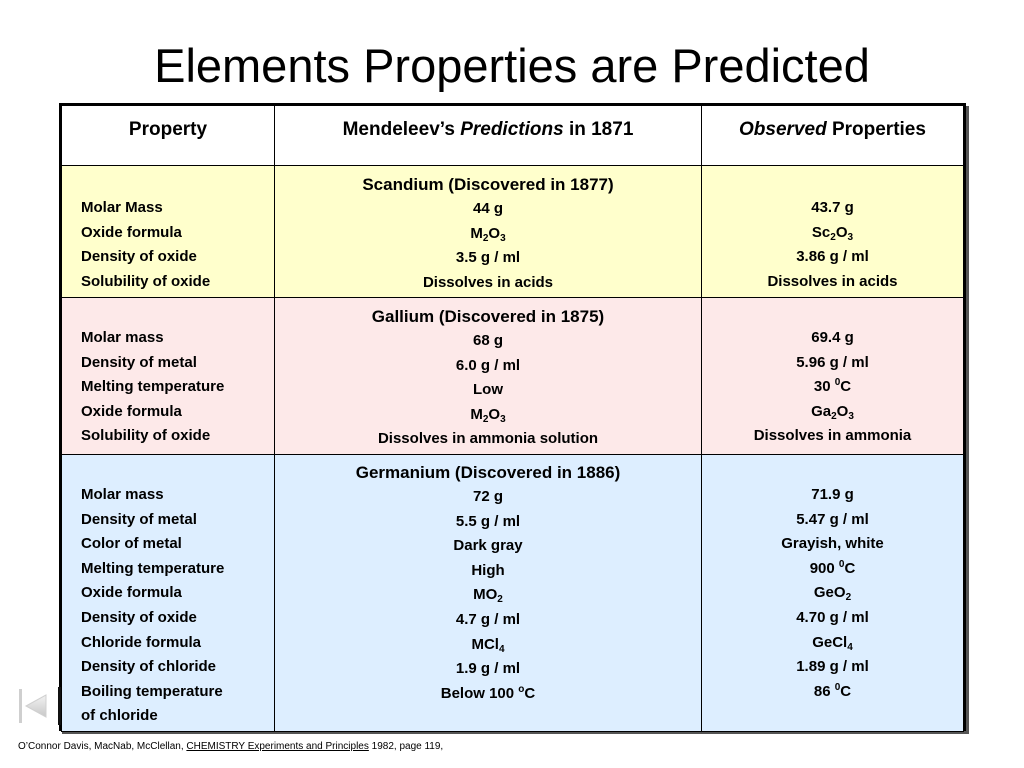 This screenshot has width=1024, height=768. Describe the element at coordinates (876, 129) in the screenshot. I see `header-observed-post: Properties` at that location.